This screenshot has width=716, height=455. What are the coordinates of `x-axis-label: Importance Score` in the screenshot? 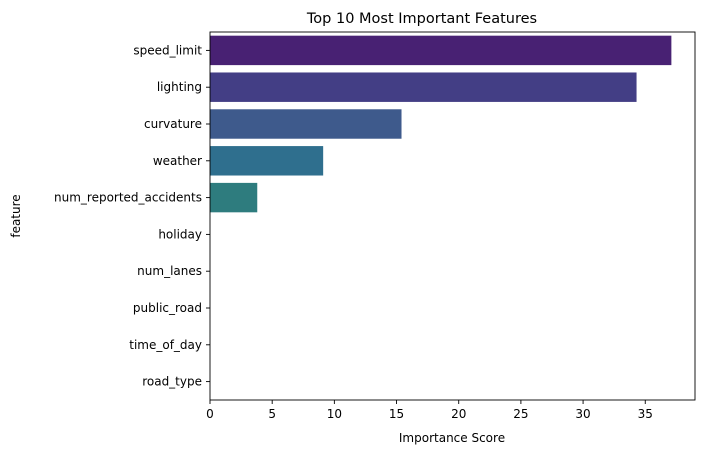 It's located at (452, 438).